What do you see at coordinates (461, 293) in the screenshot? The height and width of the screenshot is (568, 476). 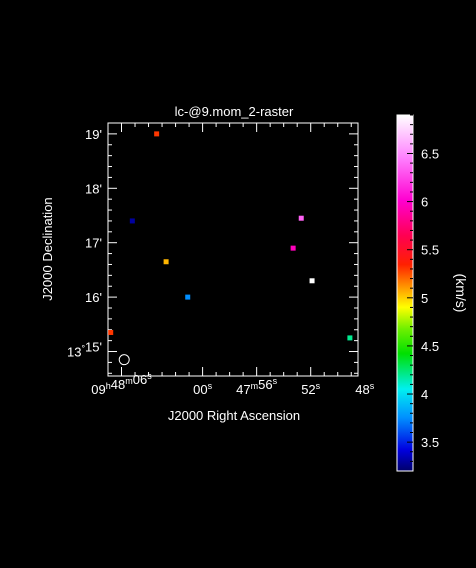 I see `colorbar-label: (km/s)` at bounding box center [461, 293].